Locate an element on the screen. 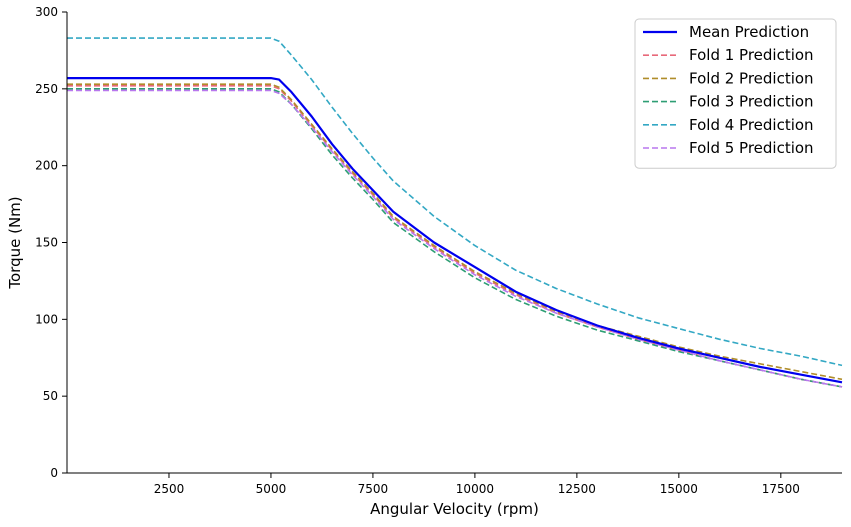 This screenshot has height=527, width=851. x-tick-label: 7500 is located at coordinates (373, 489).